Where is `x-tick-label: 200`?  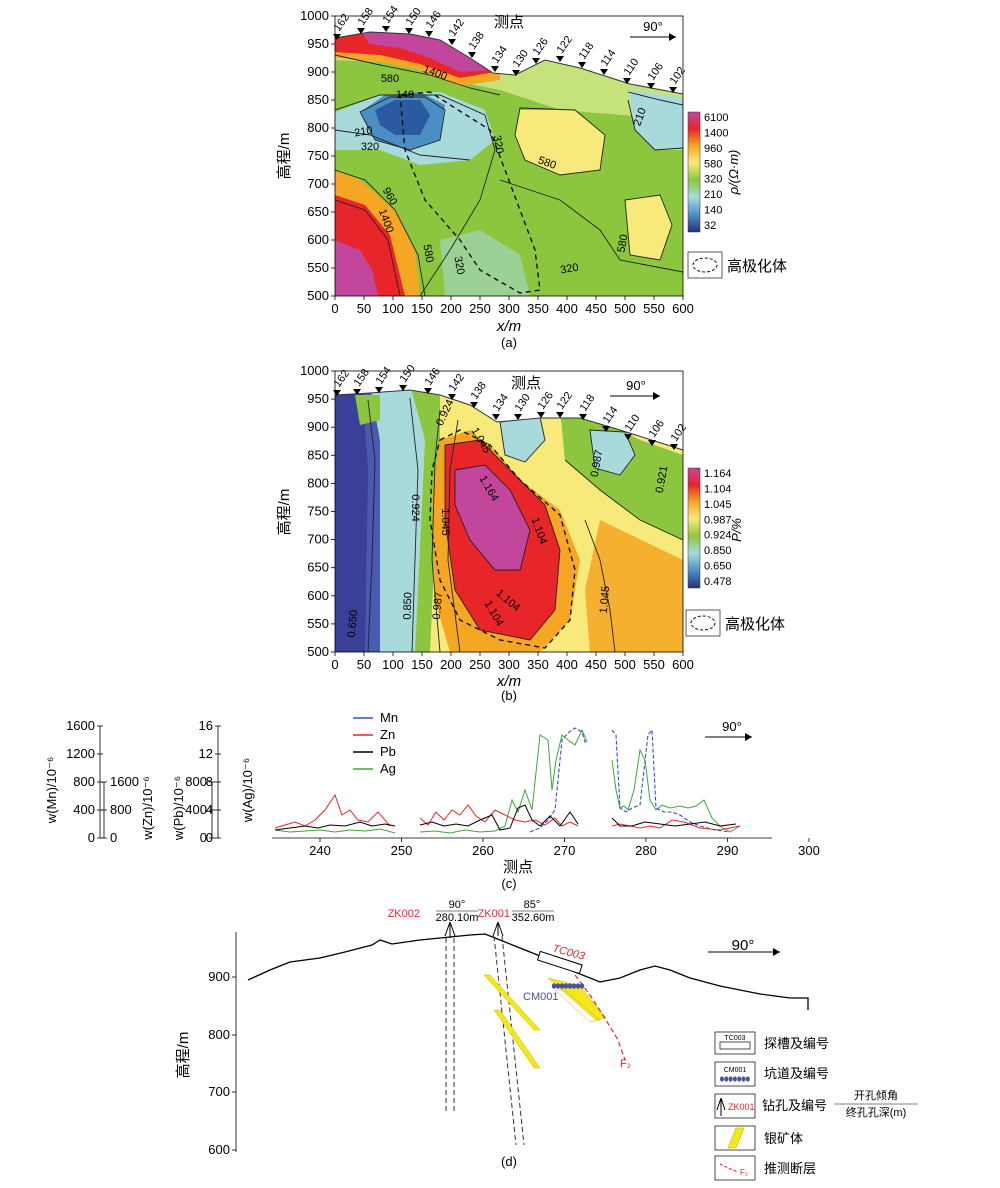 x-tick-label: 200 is located at coordinates (451, 664).